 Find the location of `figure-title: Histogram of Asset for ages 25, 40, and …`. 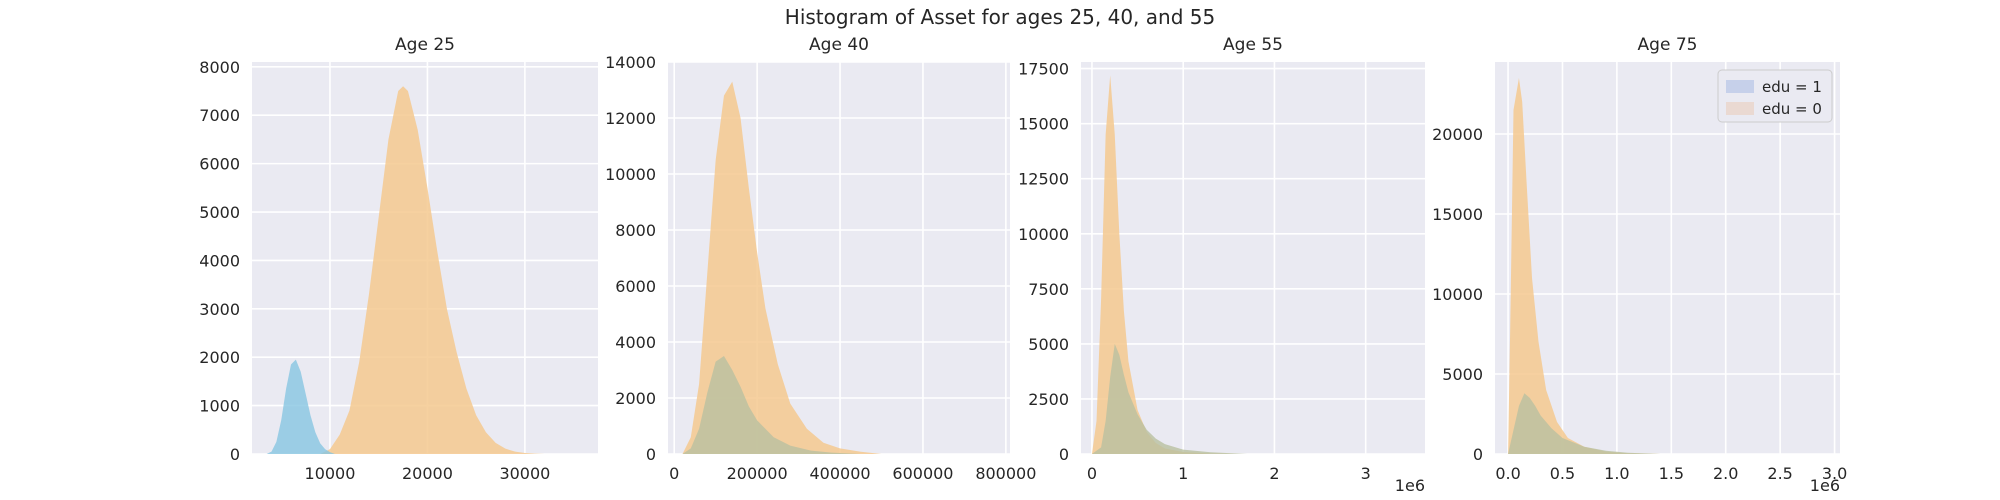

figure-title: Histogram of Asset for ages 25, 40, and … is located at coordinates (1000, 17).